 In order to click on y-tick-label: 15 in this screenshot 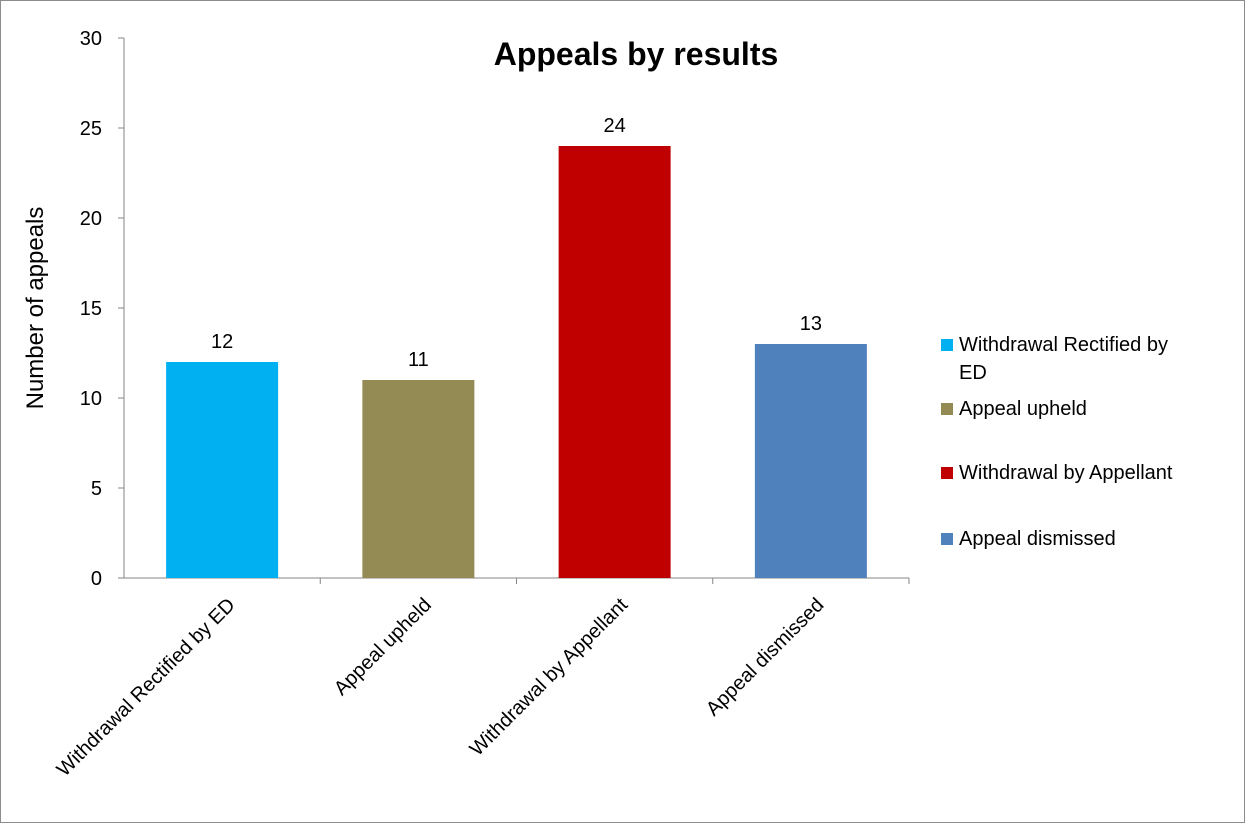, I will do `click(91, 309)`.